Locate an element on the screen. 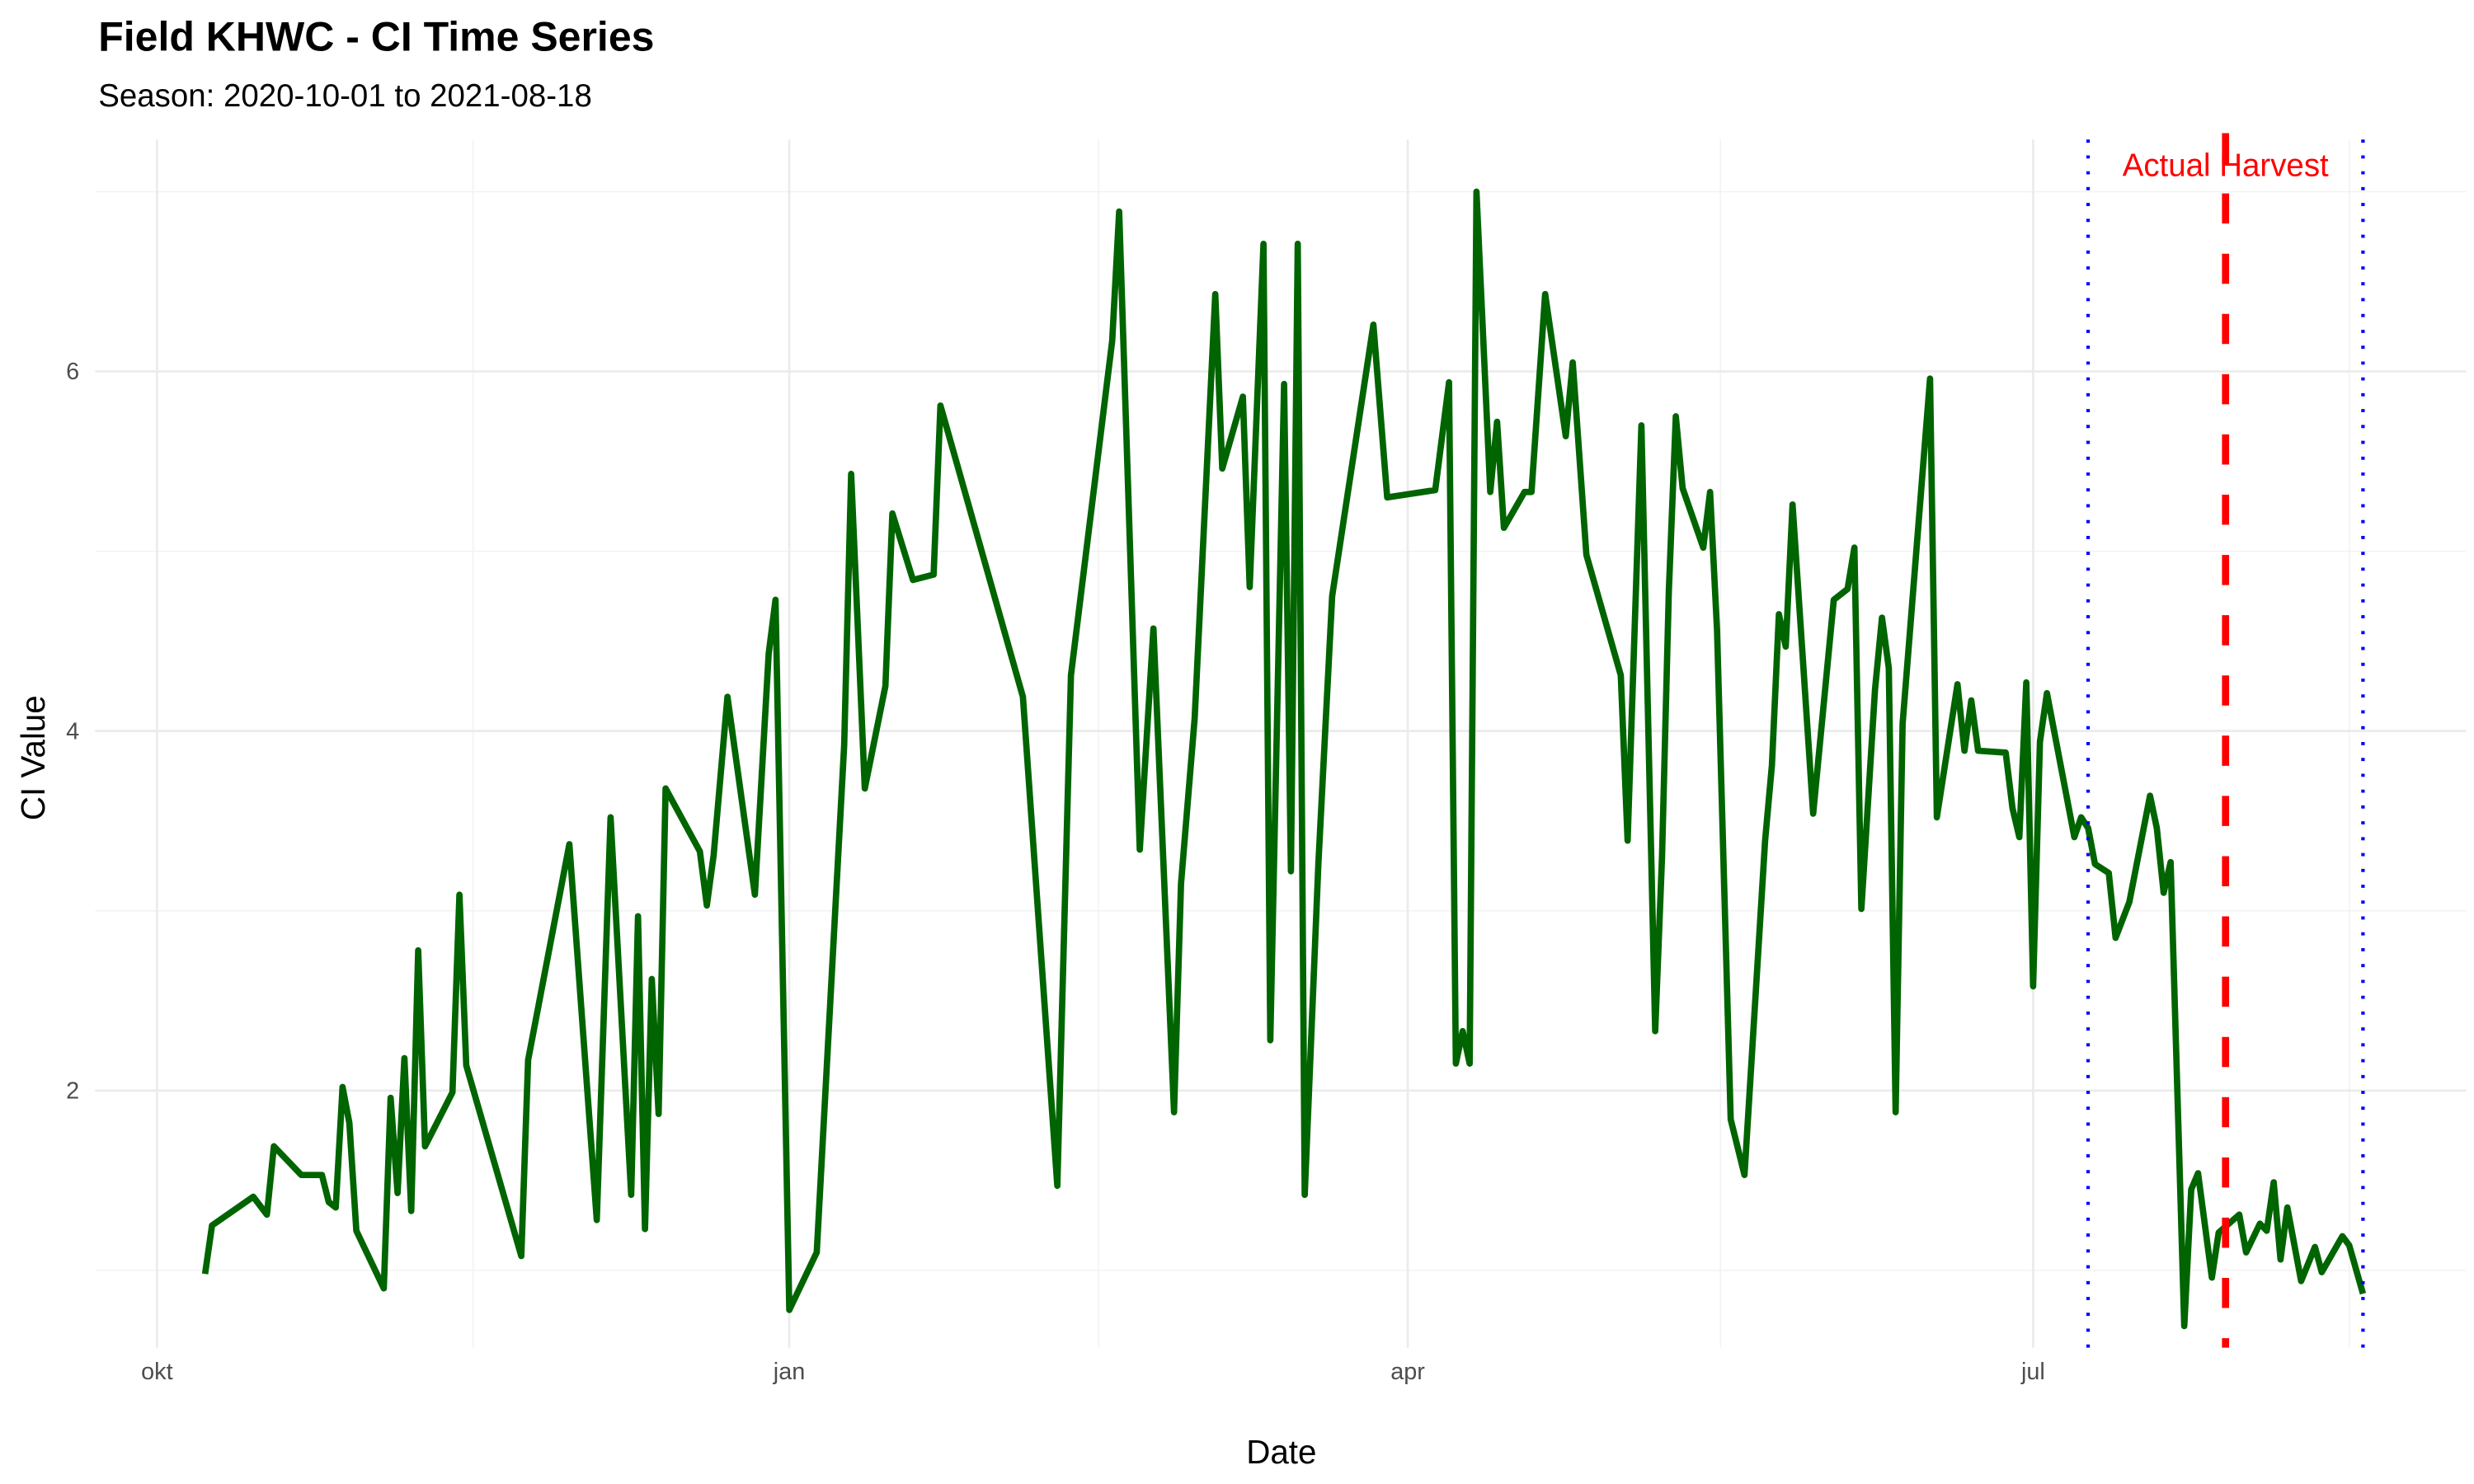 The image size is (2474, 1484). y-tick-label: 2 is located at coordinates (72, 1091).